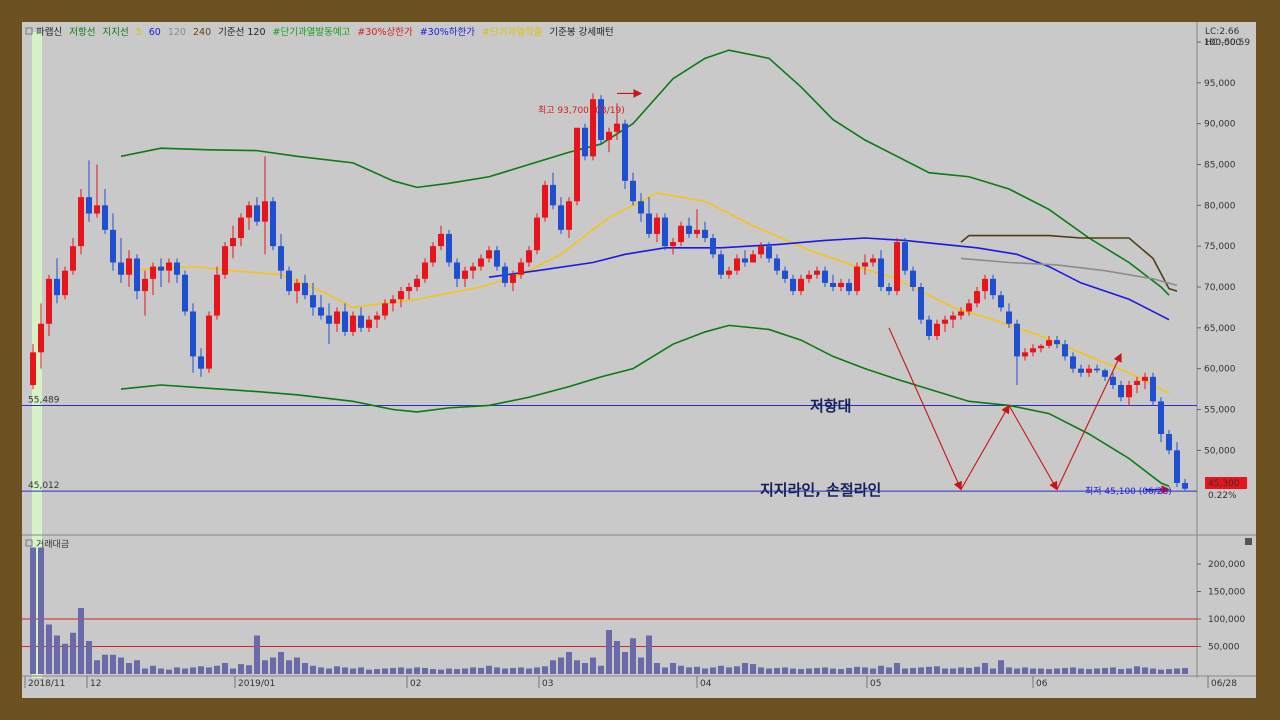  What do you see at coordinates (385, 32) in the screenshot?
I see `legend-item: #30%상한가` at bounding box center [385, 32].